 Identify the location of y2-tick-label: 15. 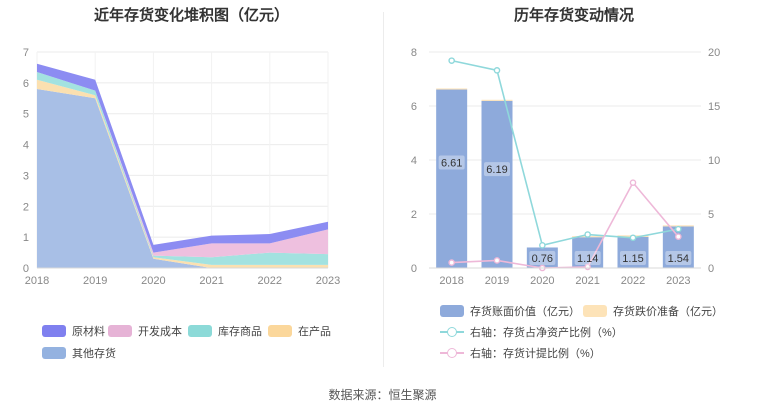
(714, 107).